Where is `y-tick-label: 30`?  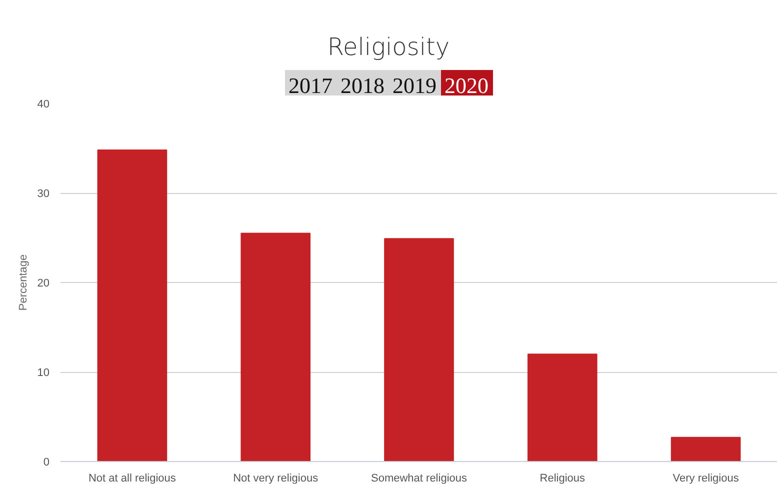
y-tick-label: 30 is located at coordinates (43, 194).